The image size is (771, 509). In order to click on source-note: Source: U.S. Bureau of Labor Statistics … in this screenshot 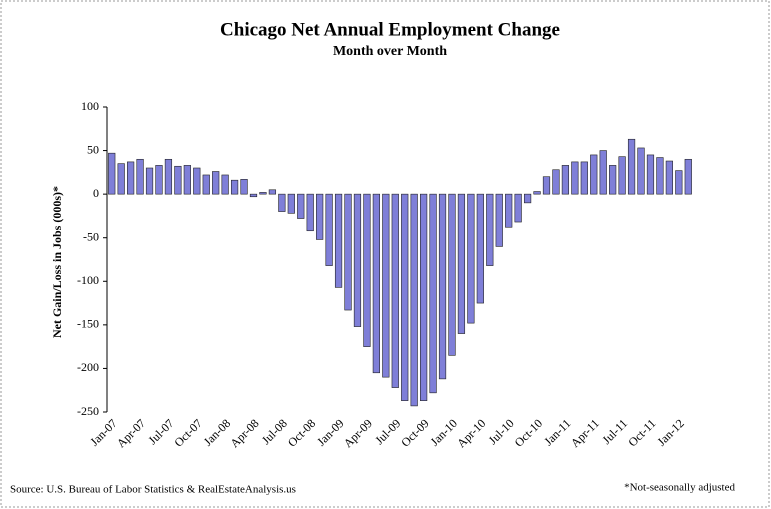, I will do `click(153, 490)`.